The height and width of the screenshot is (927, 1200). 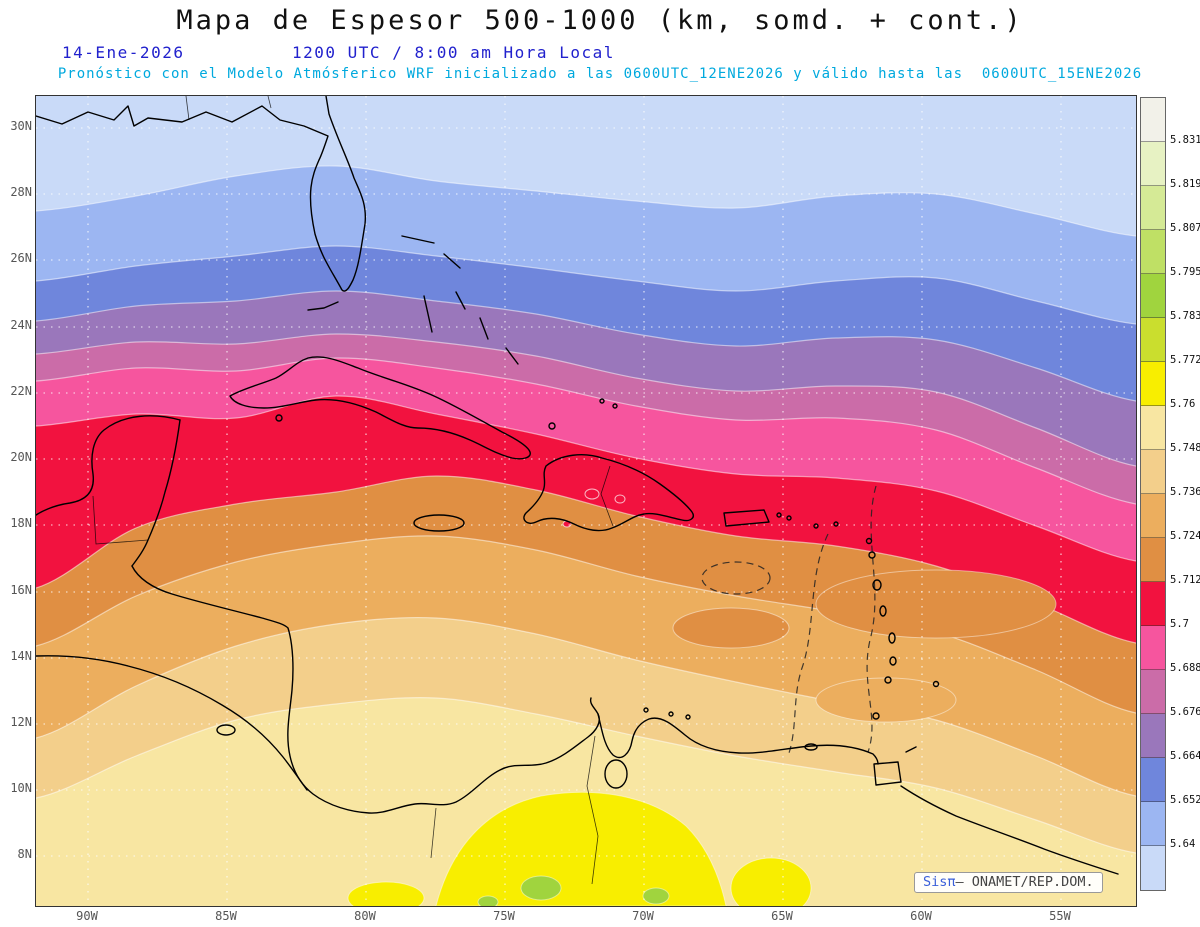 I want to click on watermark: Sisπ– ONAMET/REP.DOM., so click(x=1008, y=882).